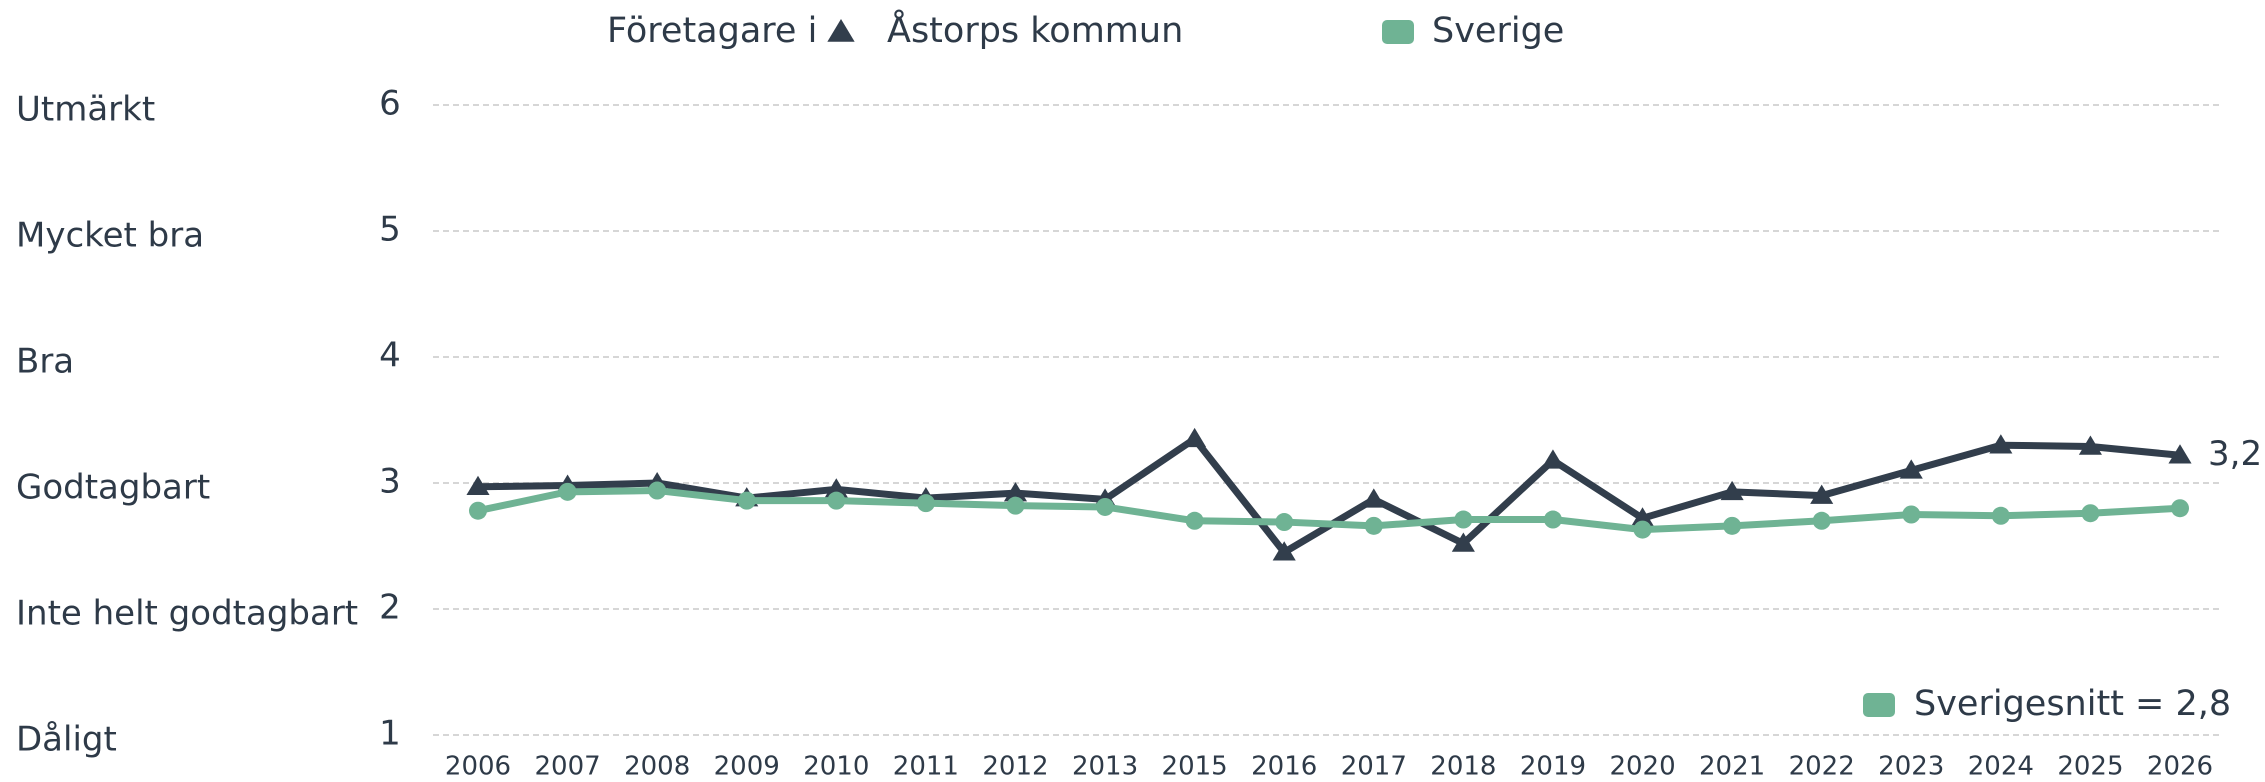  I want to click on x-tick-label: 2016, so click(1284, 767).